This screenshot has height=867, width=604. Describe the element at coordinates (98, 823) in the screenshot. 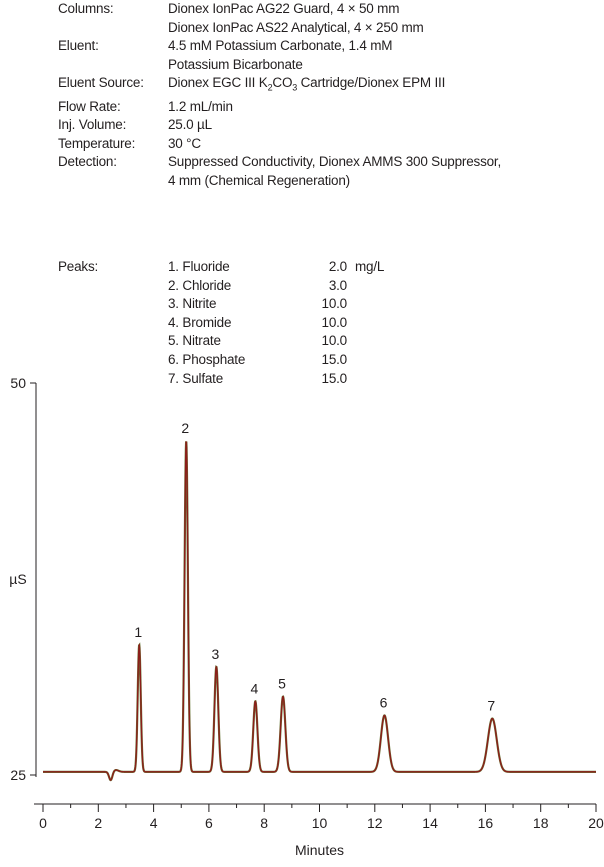

I see `x-tick-label: 2` at that location.